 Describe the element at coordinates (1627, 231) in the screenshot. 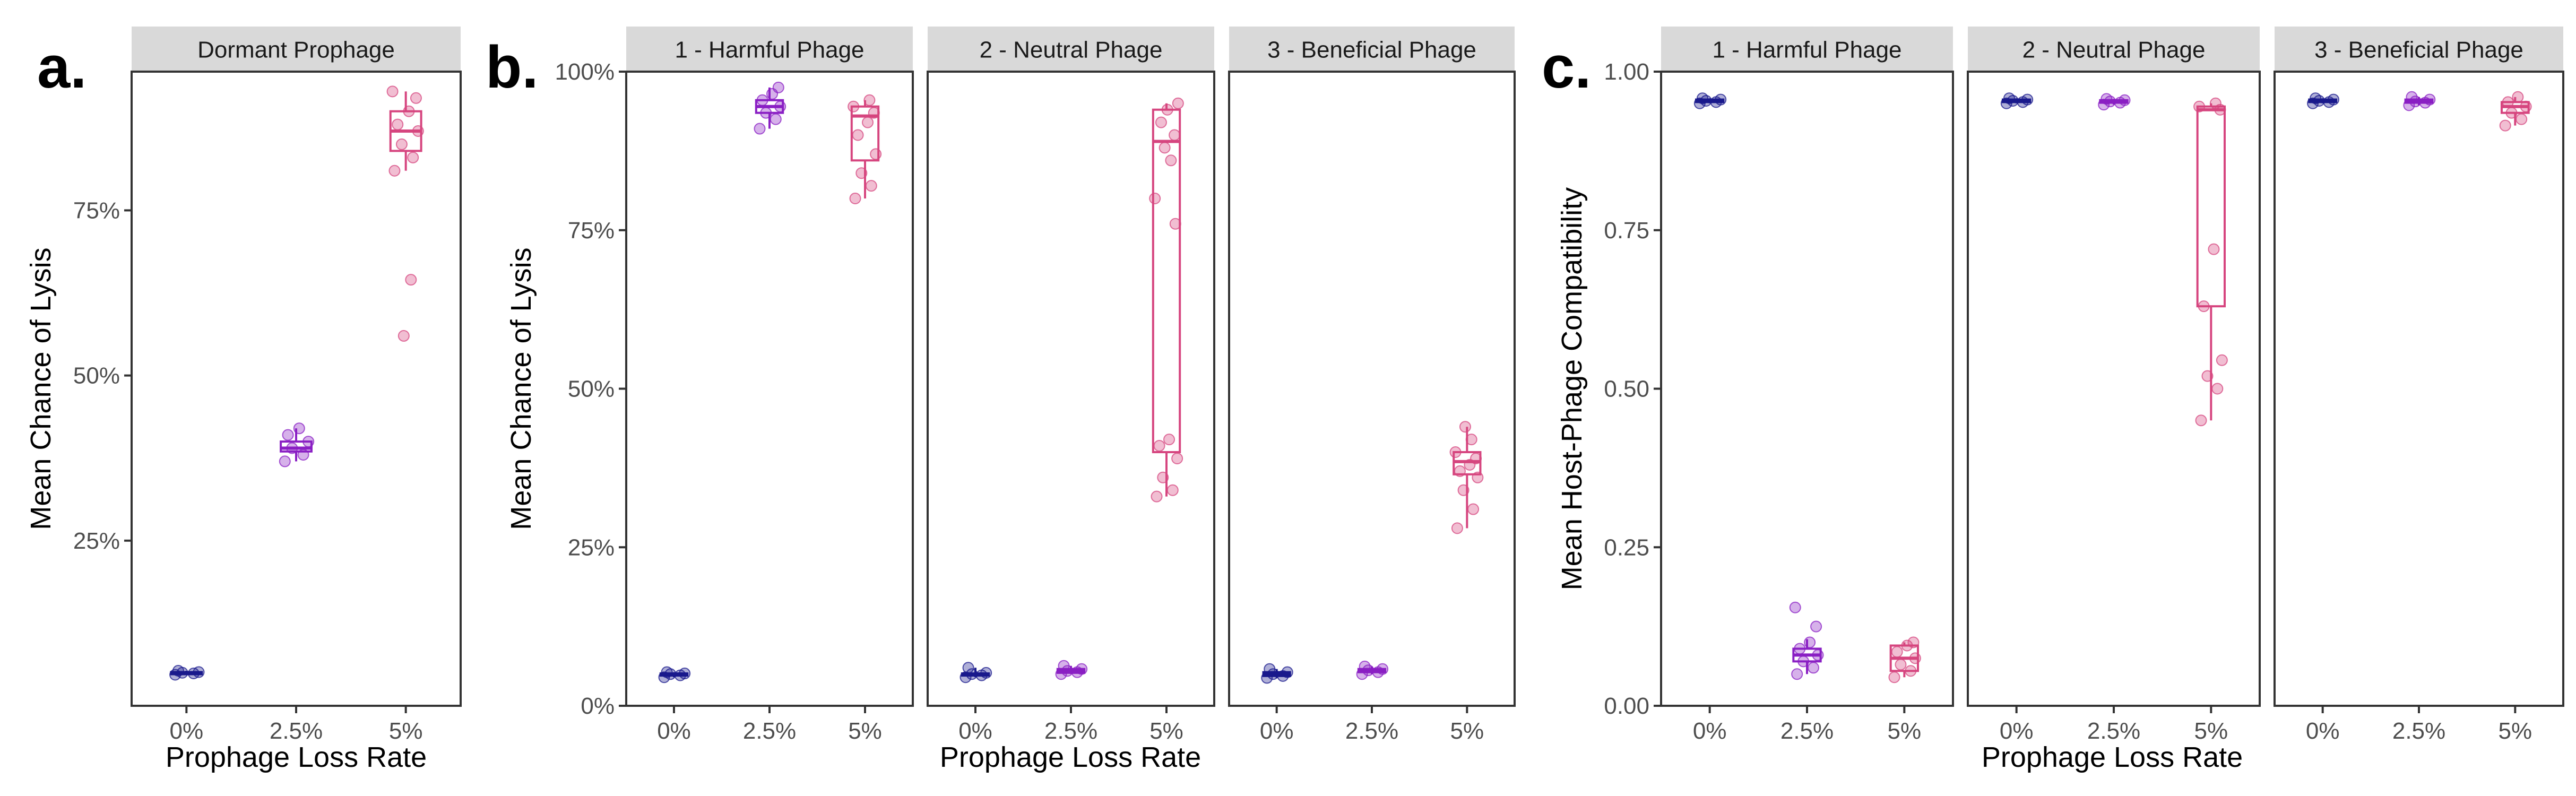

I see `y-tick-label: 0.75` at that location.